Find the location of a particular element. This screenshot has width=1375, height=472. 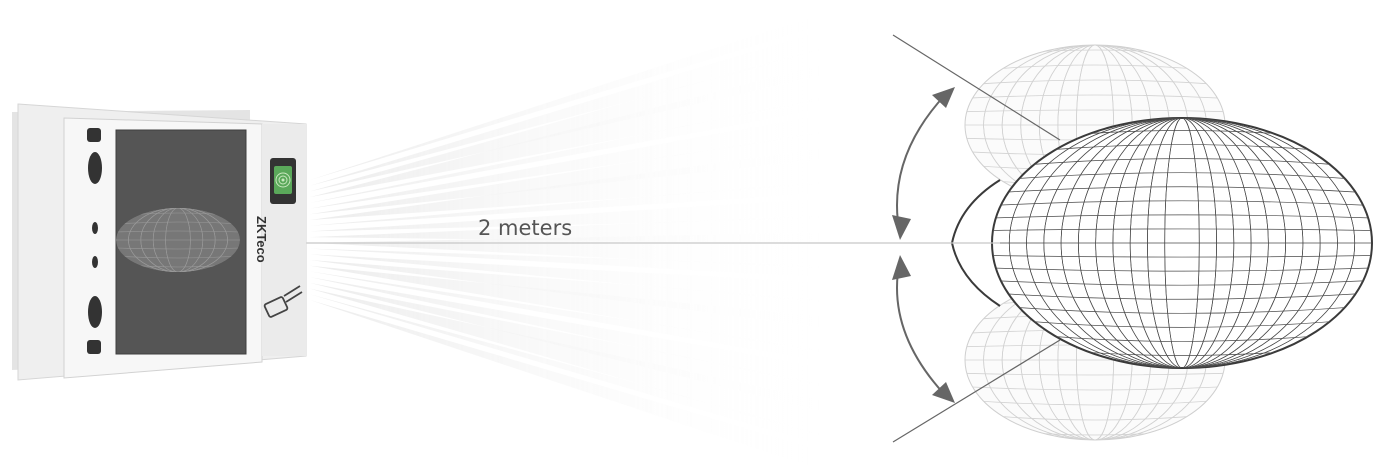

field-of-view-lines is located at coordinates (976, 238).